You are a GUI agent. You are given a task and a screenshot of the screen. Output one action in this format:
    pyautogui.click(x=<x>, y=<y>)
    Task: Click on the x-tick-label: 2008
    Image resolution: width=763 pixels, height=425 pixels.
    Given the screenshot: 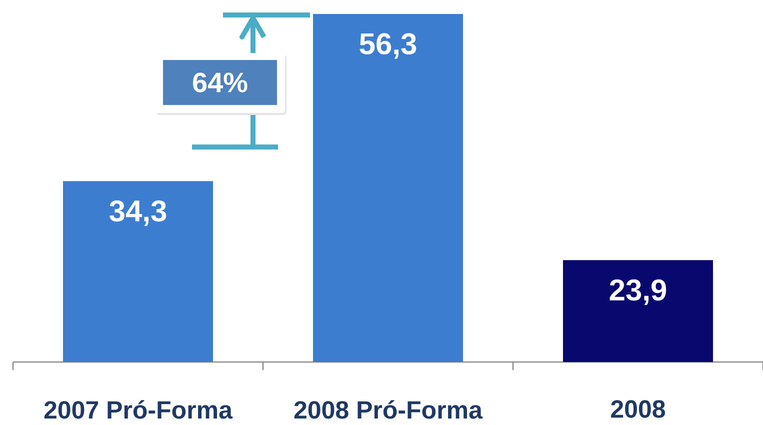 What is the action you would take?
    pyautogui.click(x=638, y=409)
    